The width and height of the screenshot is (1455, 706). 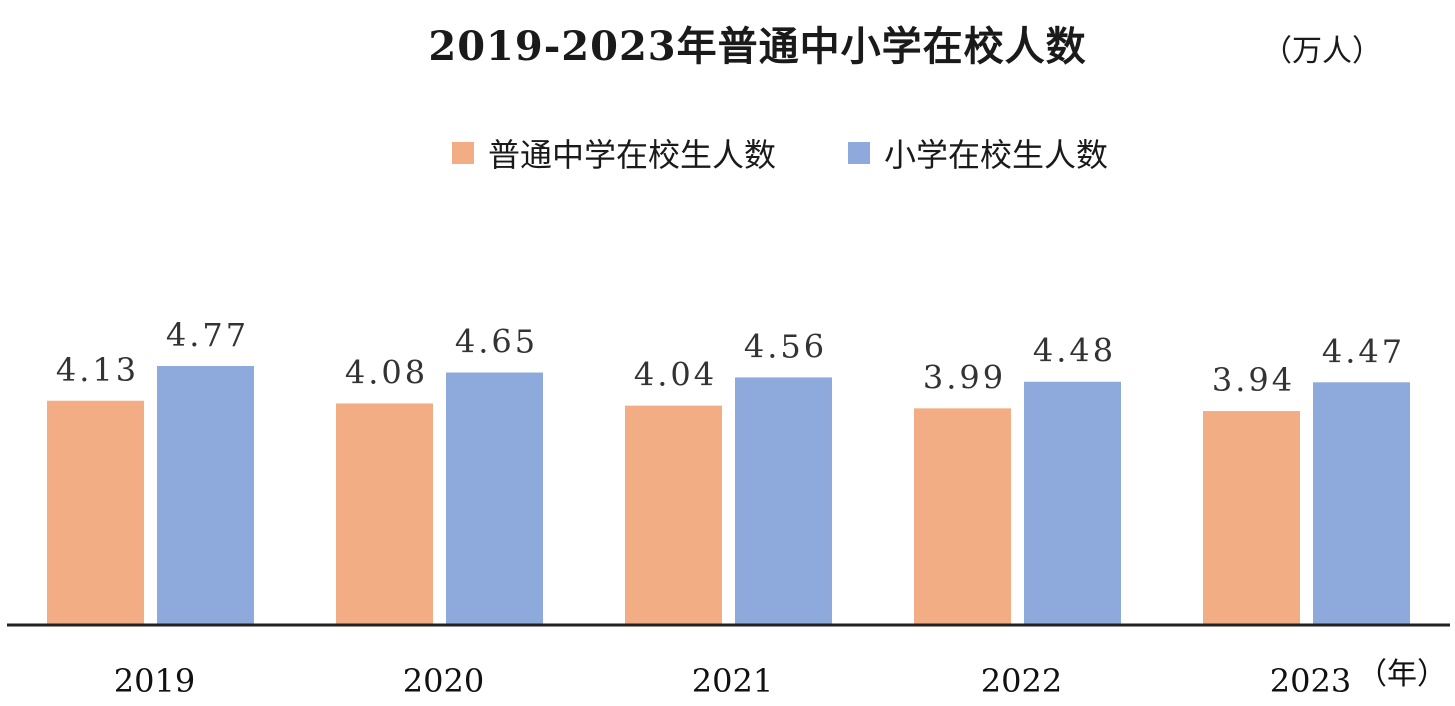 What do you see at coordinates (1322, 51) in the screenshot?
I see `unit-label: （万人）` at bounding box center [1322, 51].